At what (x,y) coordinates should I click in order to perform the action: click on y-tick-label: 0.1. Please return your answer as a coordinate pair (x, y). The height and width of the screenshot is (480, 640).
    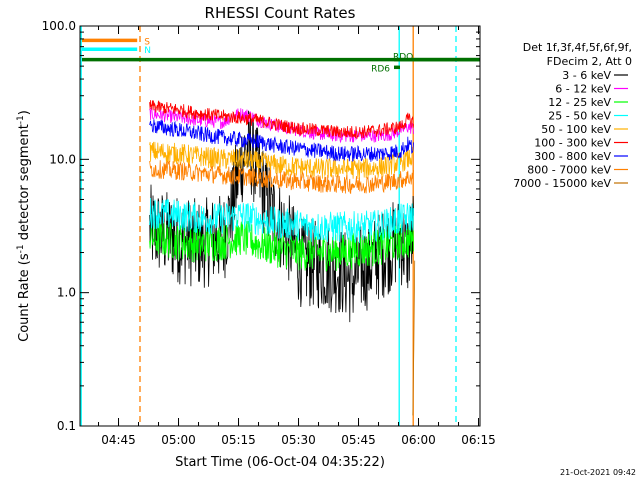
    Looking at the image, I should click on (66, 426).